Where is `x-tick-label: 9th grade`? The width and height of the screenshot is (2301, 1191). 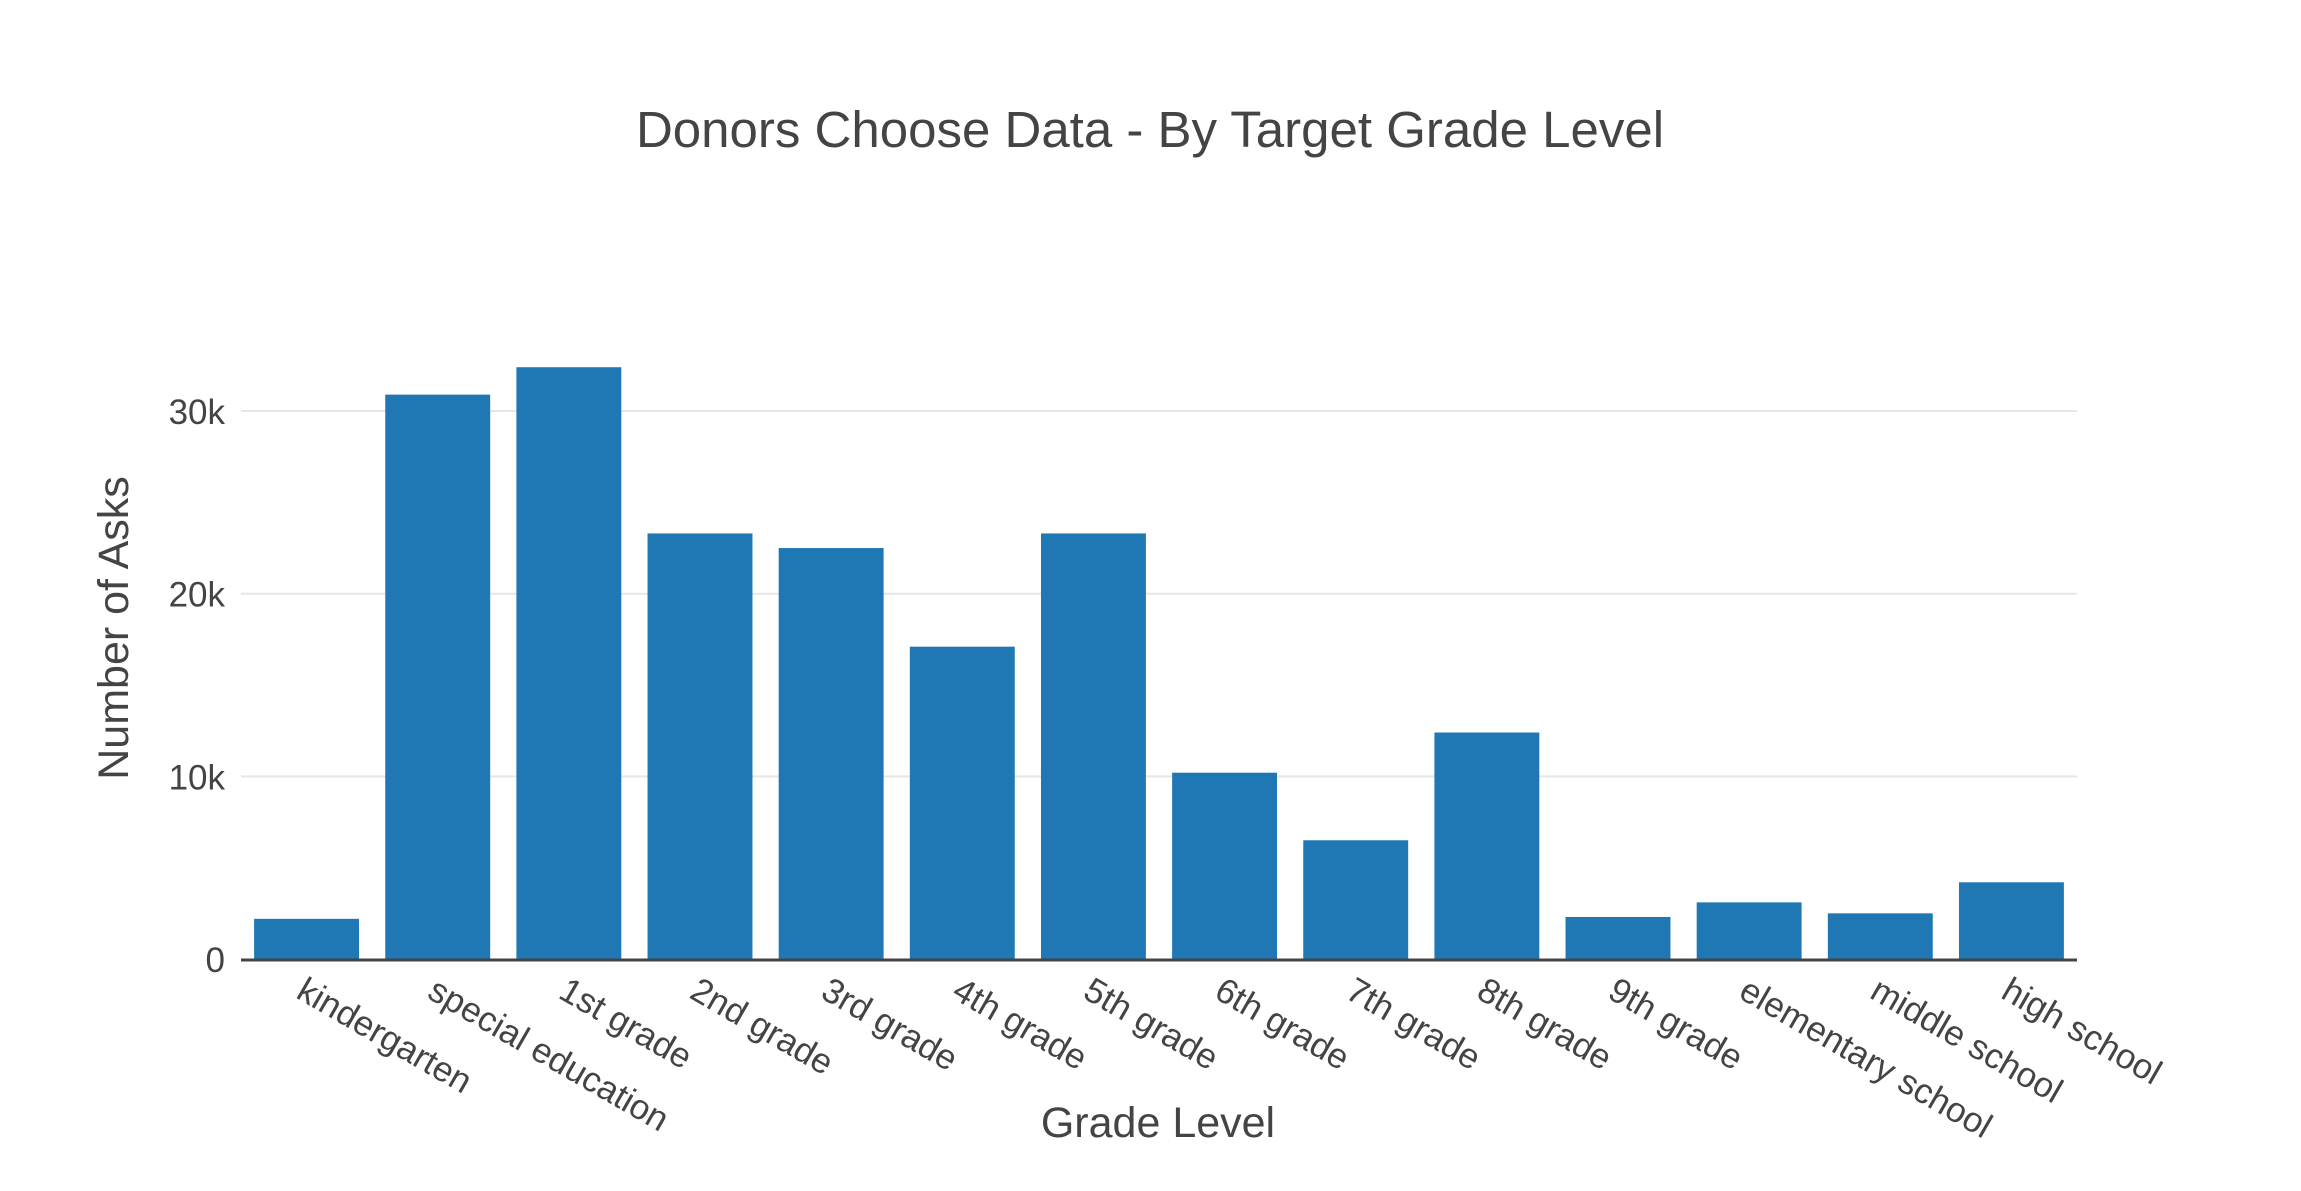
x-tick-label: 9th grade is located at coordinates (1676, 1024).